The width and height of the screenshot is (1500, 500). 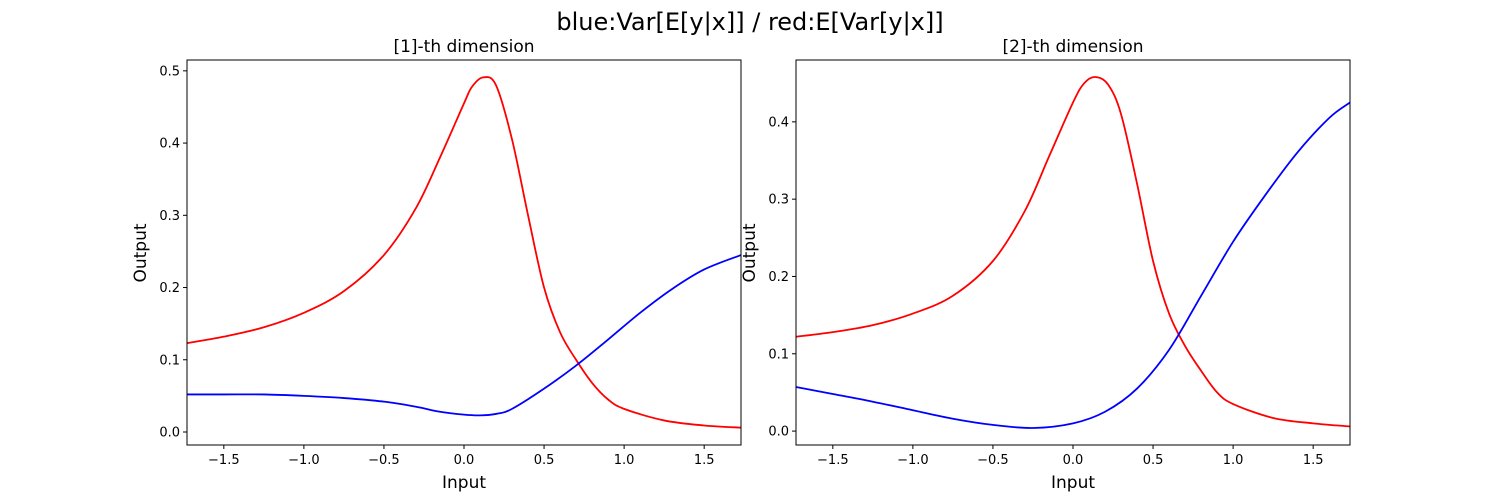 I want to click on y-tick-label: 0.5, so click(x=169, y=71).